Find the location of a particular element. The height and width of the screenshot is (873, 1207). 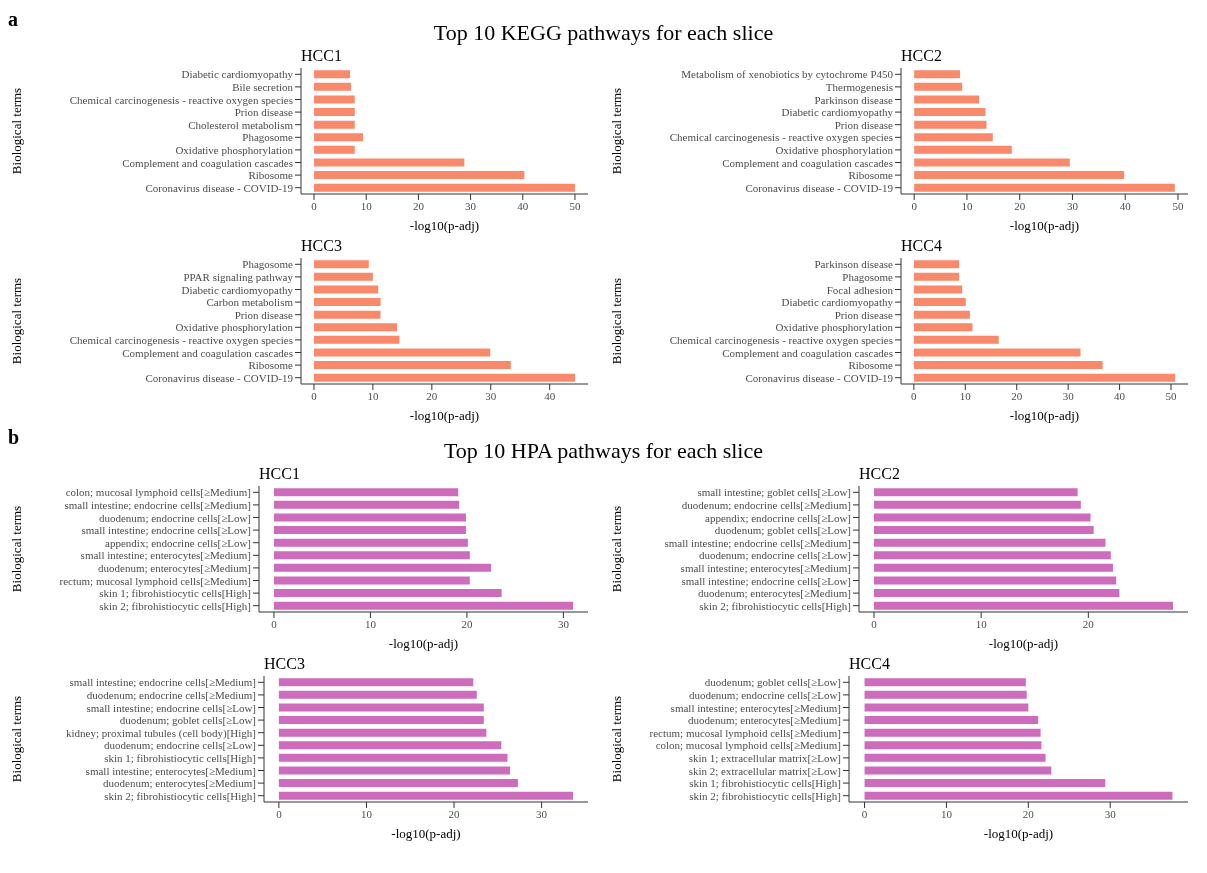

y-tick-label: Focal adhesion is located at coordinates (860, 289).